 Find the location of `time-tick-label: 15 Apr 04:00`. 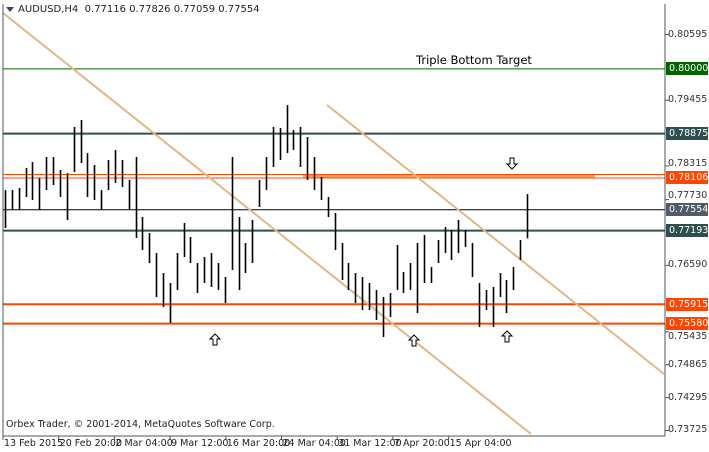

time-tick-label: 15 Apr 04:00 is located at coordinates (480, 443).